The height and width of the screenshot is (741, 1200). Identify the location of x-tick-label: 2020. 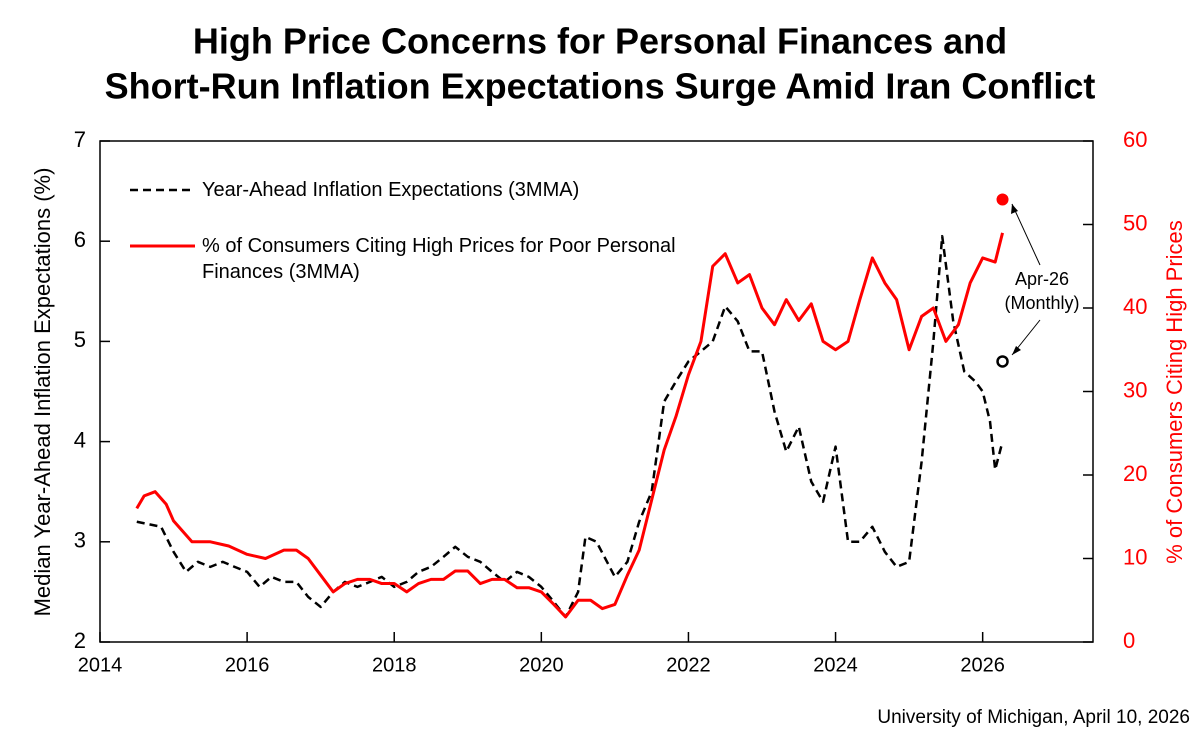
(541, 665).